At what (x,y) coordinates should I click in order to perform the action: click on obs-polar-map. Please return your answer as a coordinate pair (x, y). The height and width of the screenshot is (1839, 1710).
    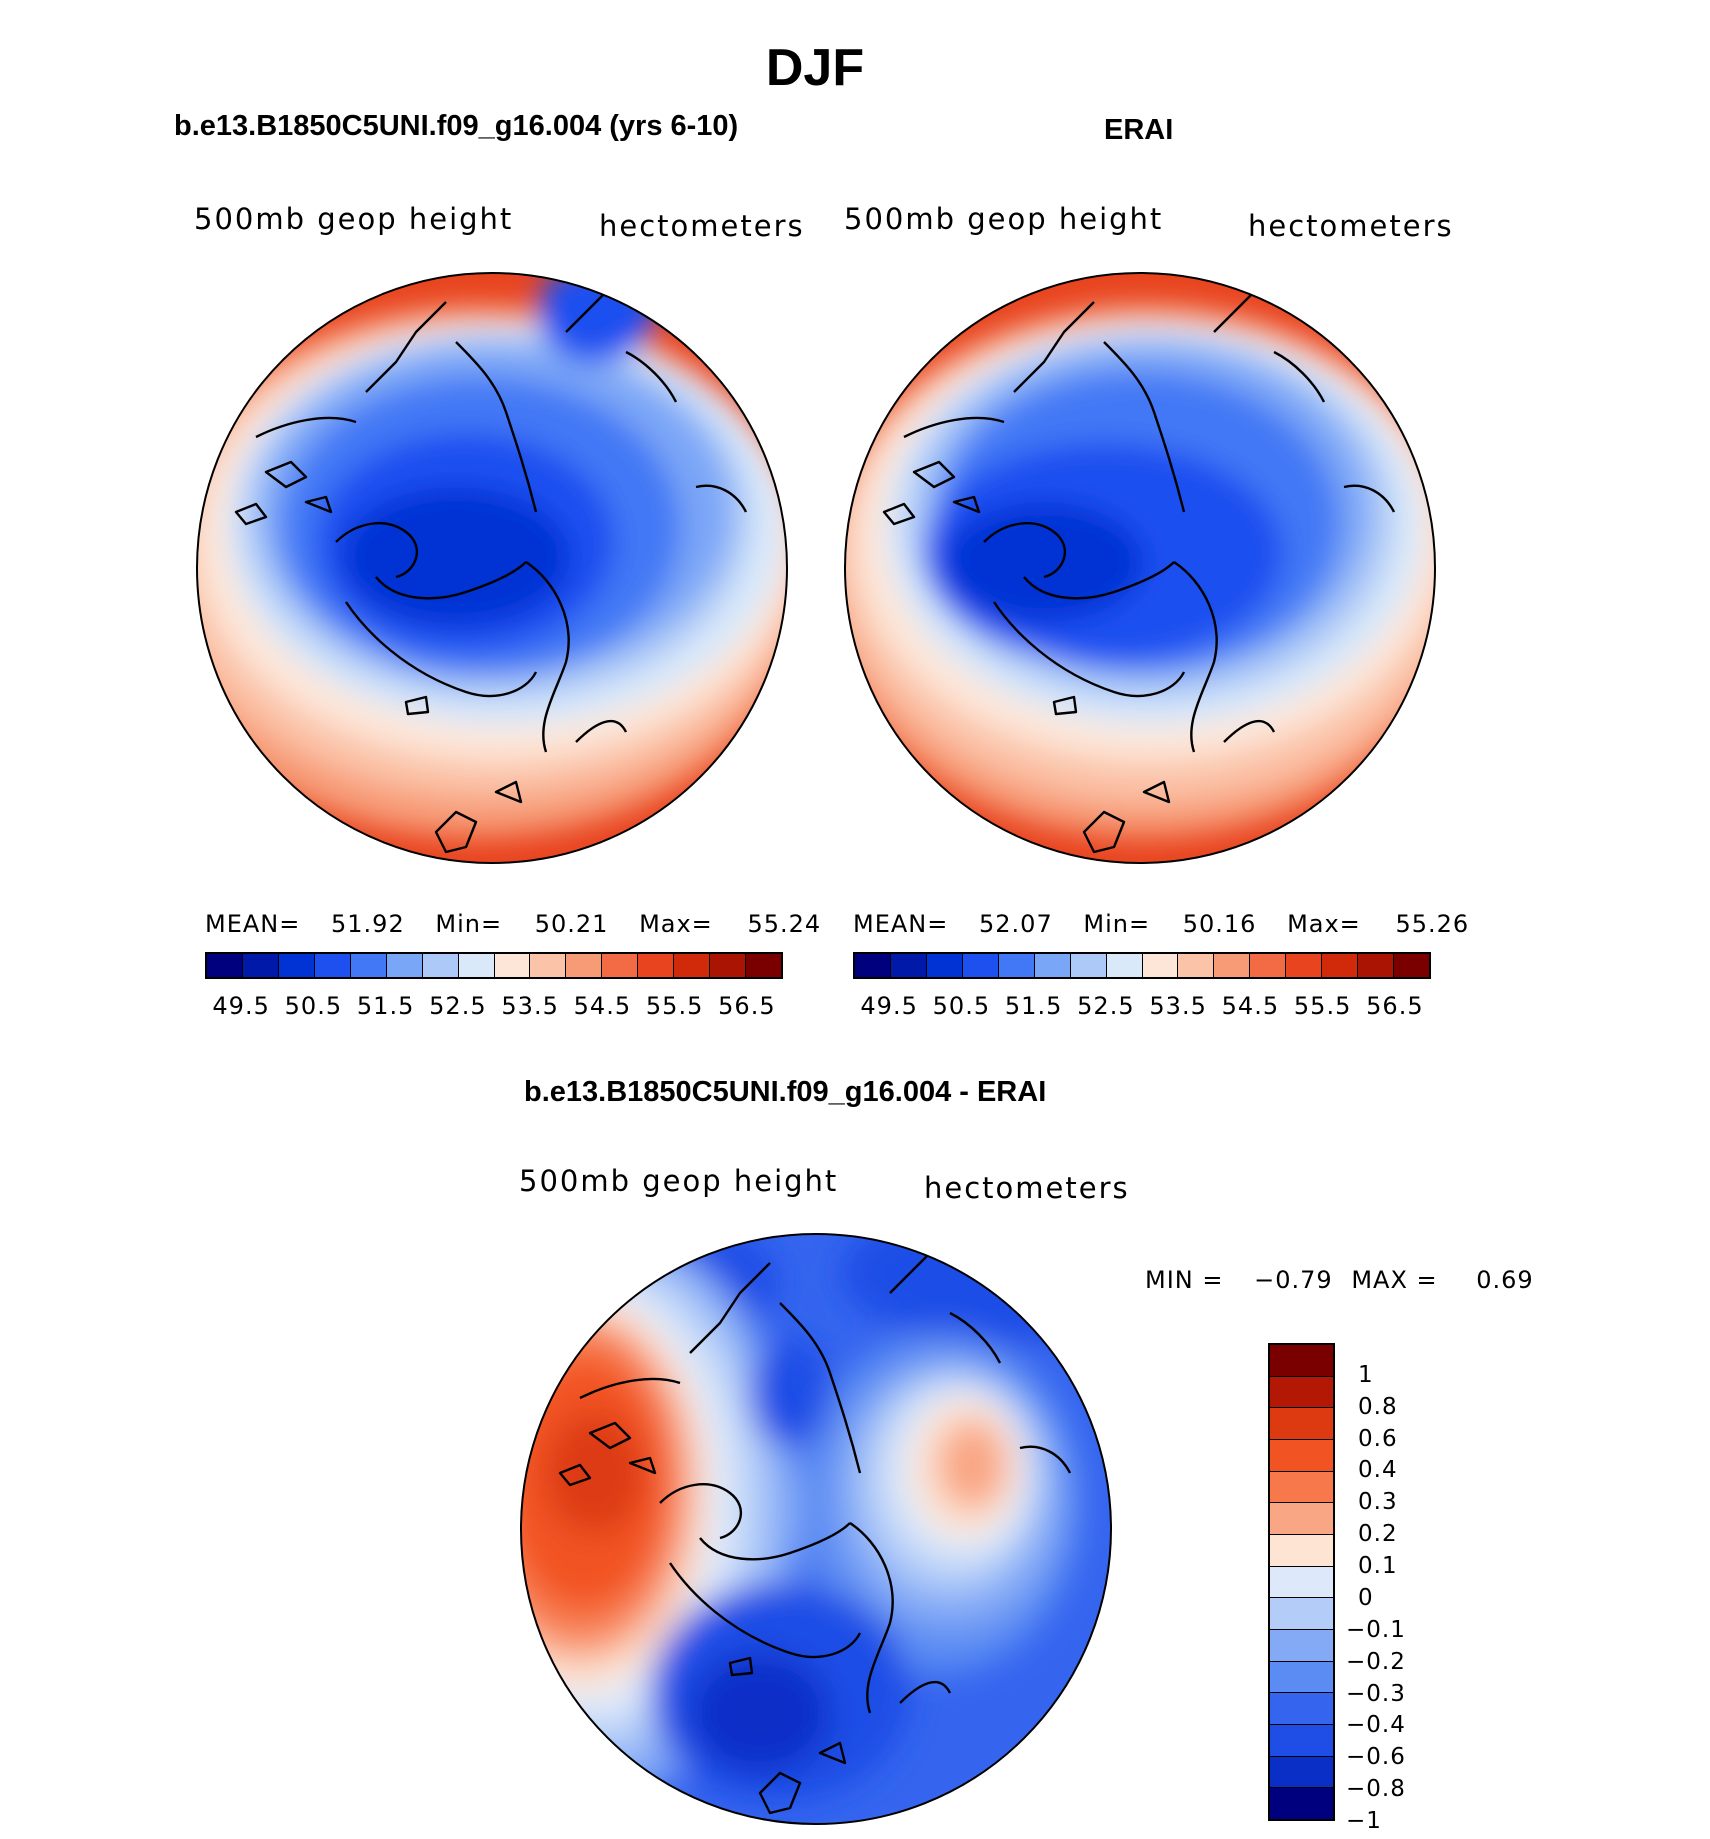
    Looking at the image, I should click on (1140, 568).